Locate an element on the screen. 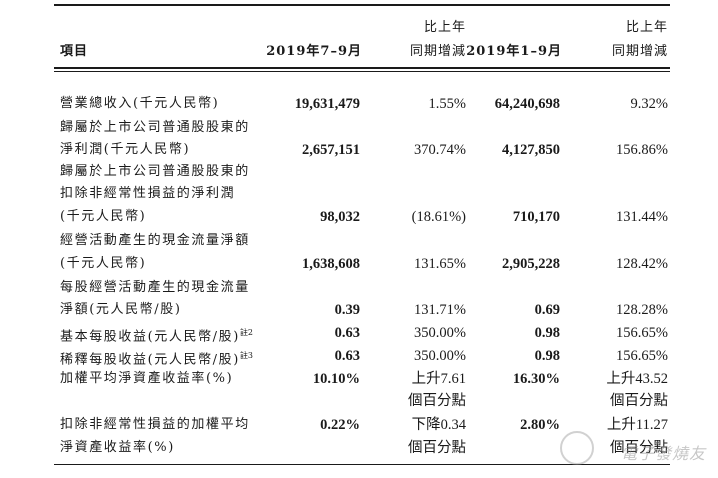  cell-ytd: 2,905,228 is located at coordinates (531, 264).